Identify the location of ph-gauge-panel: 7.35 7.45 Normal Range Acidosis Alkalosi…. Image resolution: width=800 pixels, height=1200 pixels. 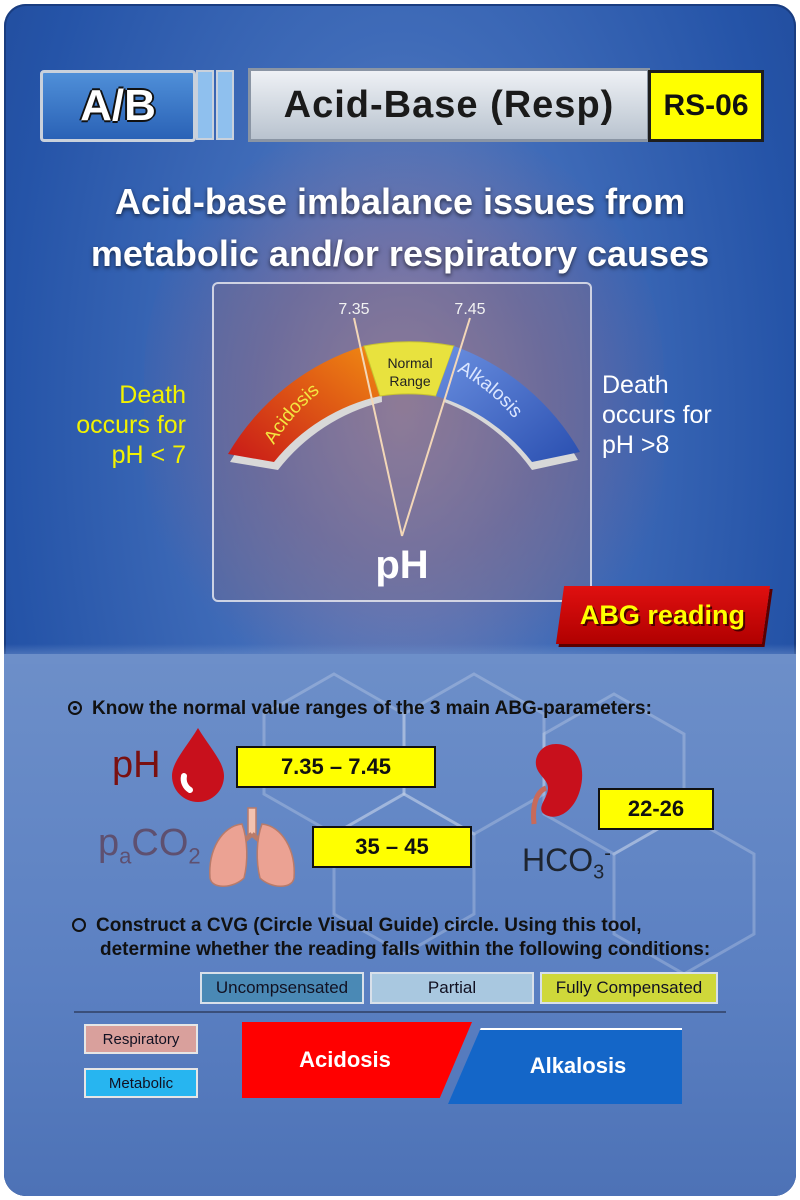
(402, 442).